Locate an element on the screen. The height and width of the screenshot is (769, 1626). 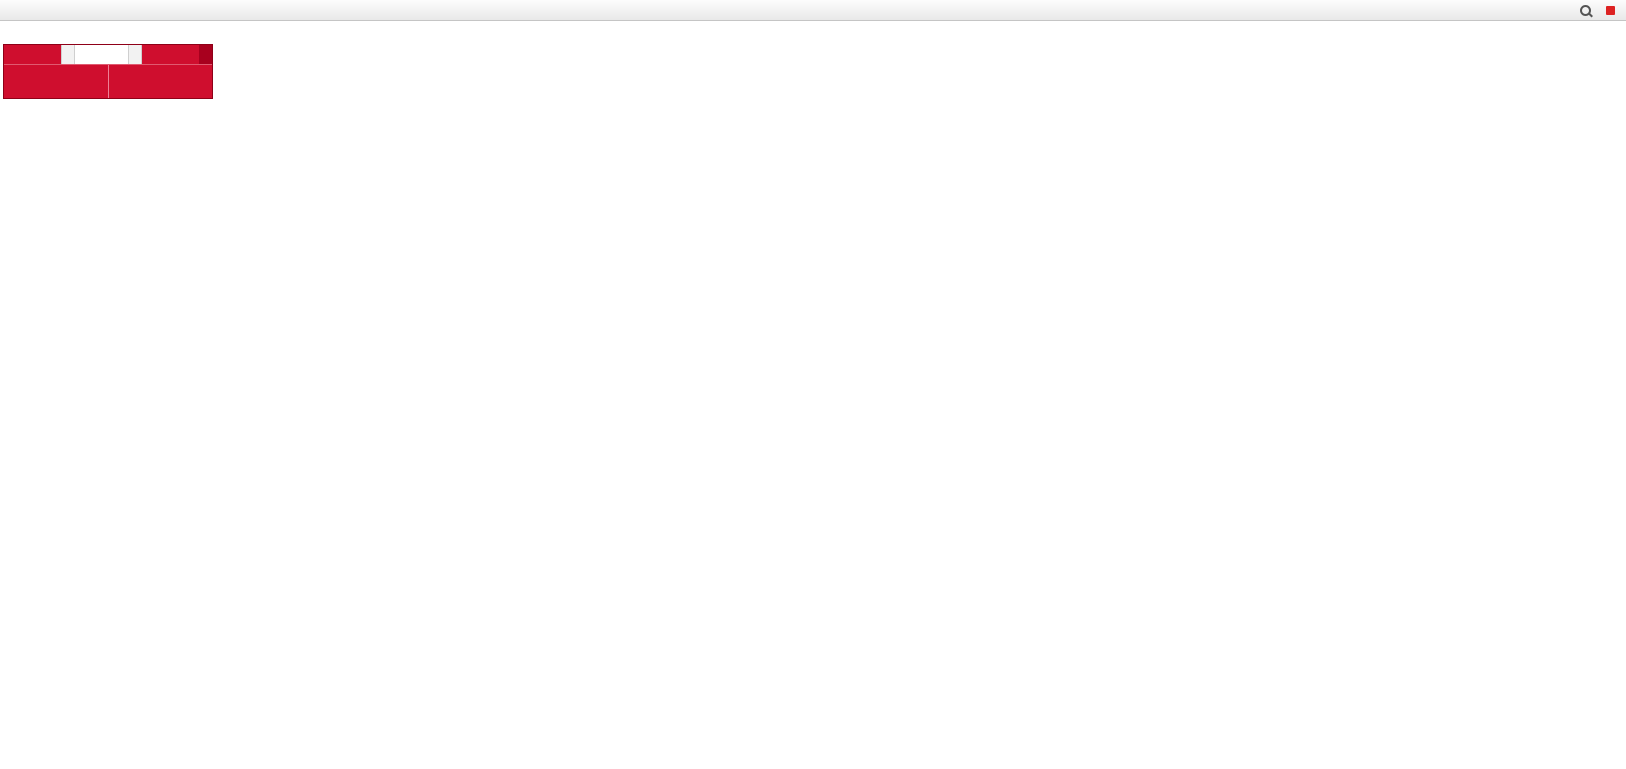
one-click-controls is located at coordinates (108, 54).